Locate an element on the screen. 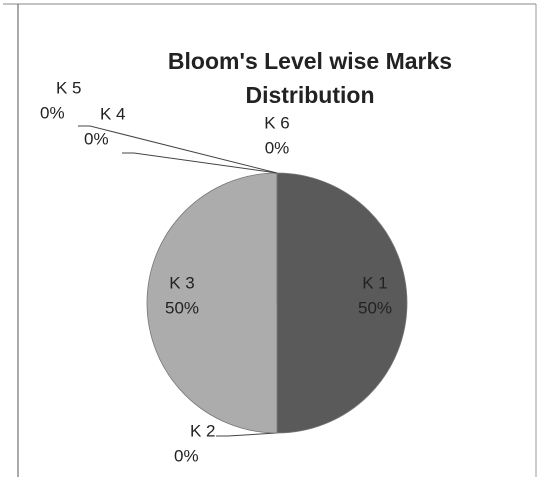 The width and height of the screenshot is (539, 477). slice-label: K 6 is located at coordinates (277, 122).